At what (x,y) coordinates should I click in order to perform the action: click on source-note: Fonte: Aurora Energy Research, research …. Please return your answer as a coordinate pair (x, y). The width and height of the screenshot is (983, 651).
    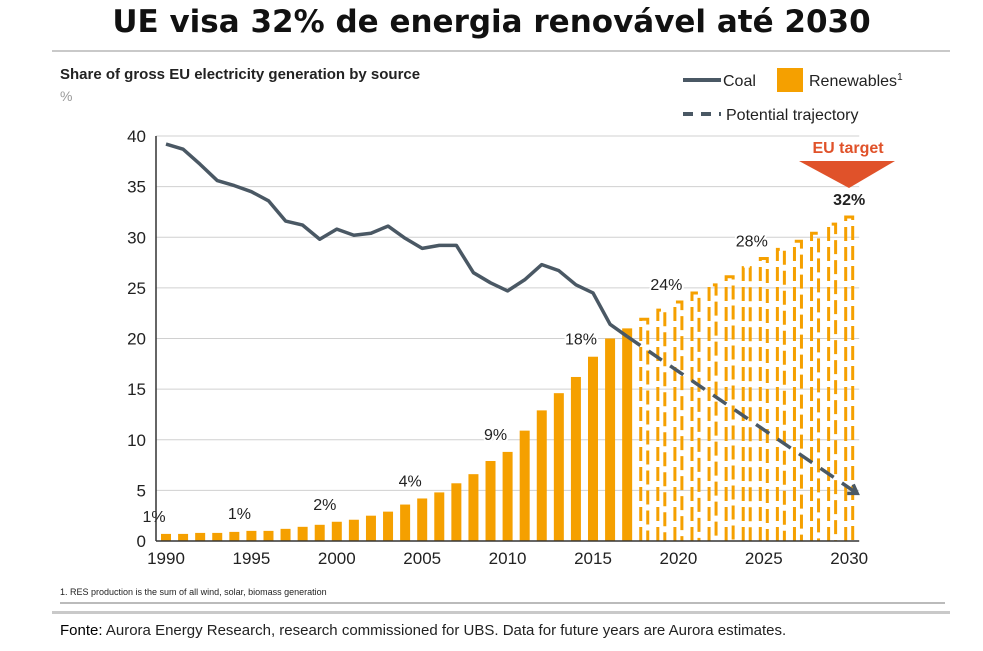
    Looking at the image, I should click on (423, 630).